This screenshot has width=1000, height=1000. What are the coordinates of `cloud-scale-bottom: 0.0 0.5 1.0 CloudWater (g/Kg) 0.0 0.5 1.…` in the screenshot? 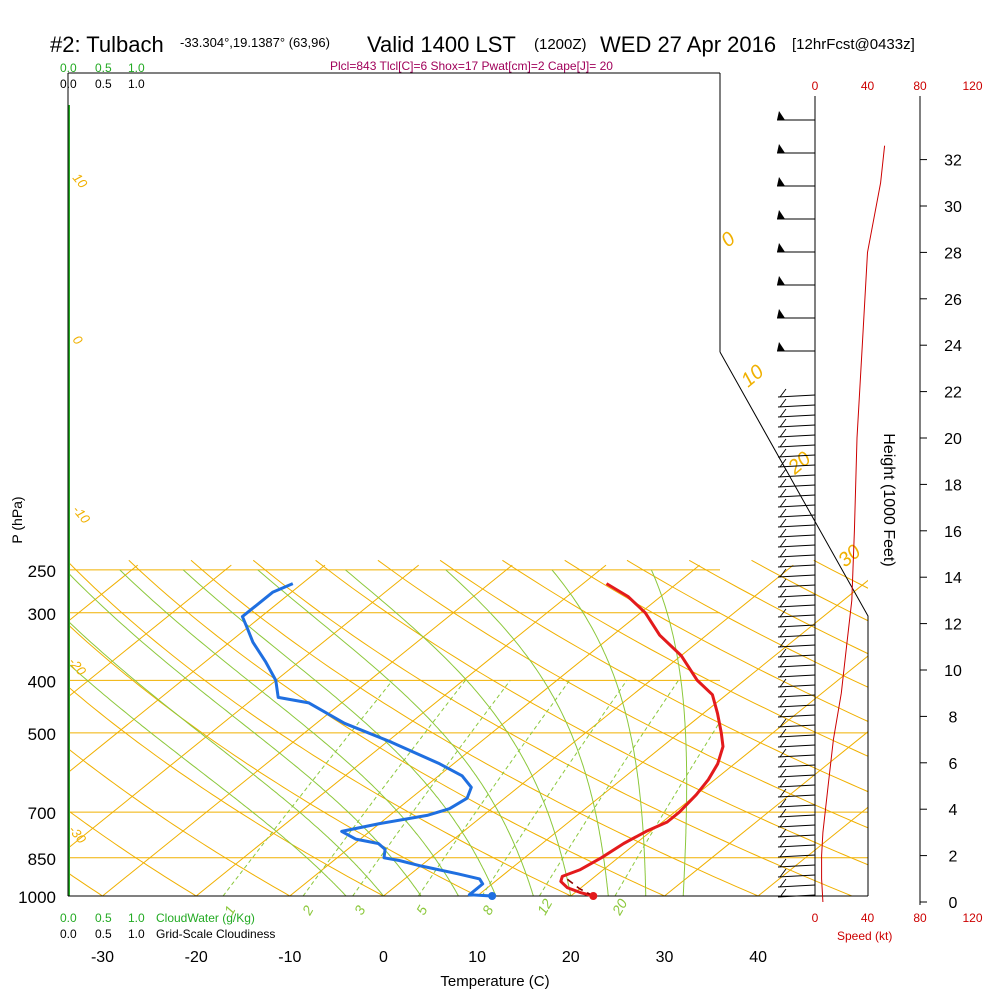 It's located at (167, 926).